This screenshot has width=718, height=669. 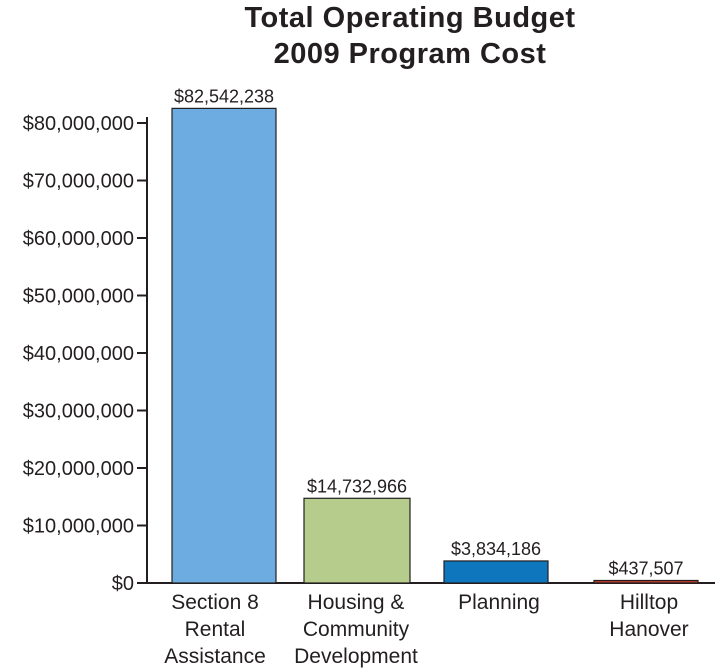 What do you see at coordinates (215, 629) in the screenshot?
I see `category-label: Rental` at bounding box center [215, 629].